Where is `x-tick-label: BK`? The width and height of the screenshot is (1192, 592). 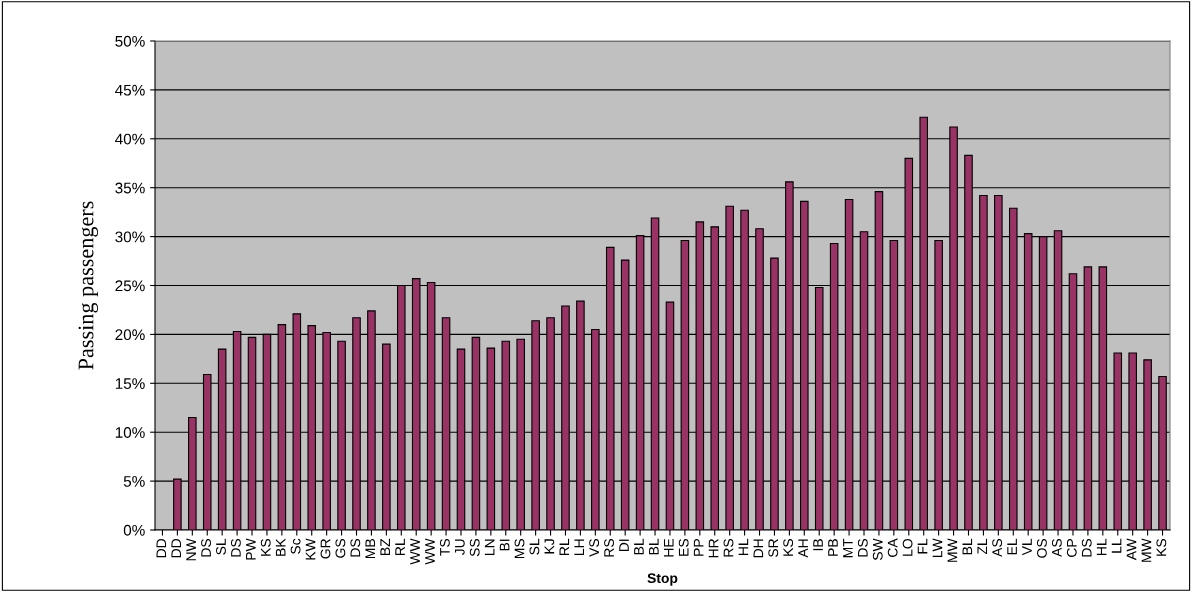
x-tick-label: BK is located at coordinates (280, 547).